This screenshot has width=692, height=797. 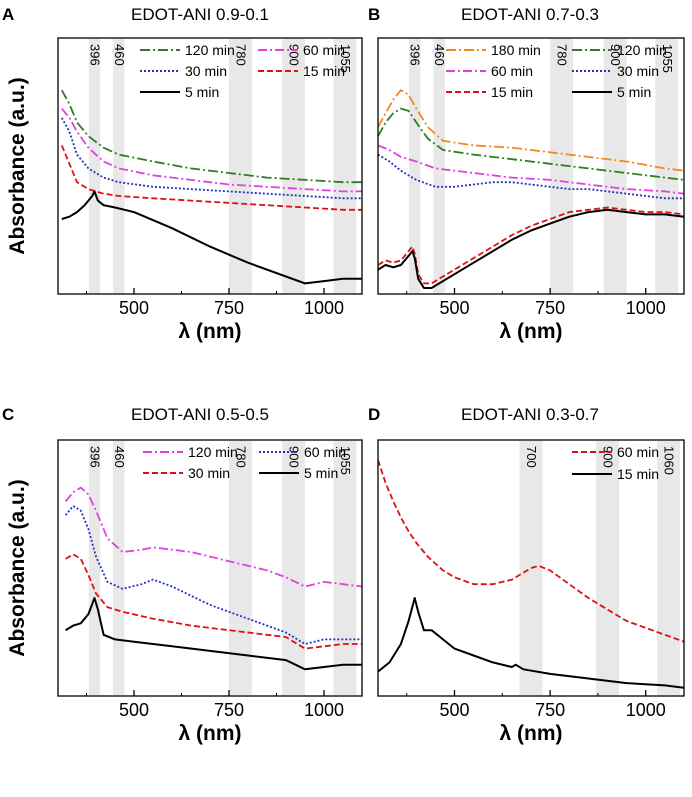 What do you see at coordinates (531, 457) in the screenshot?
I see `band-label-700: 700` at bounding box center [531, 457].